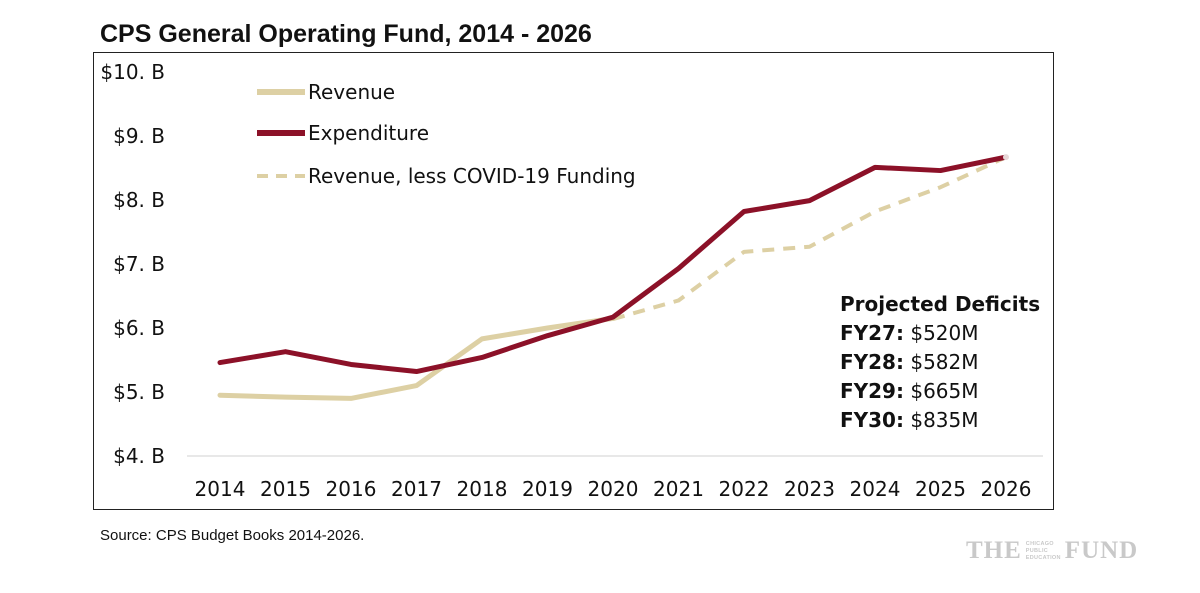 The image size is (1200, 593). I want to click on deficit-label: FY29:, so click(872, 391).